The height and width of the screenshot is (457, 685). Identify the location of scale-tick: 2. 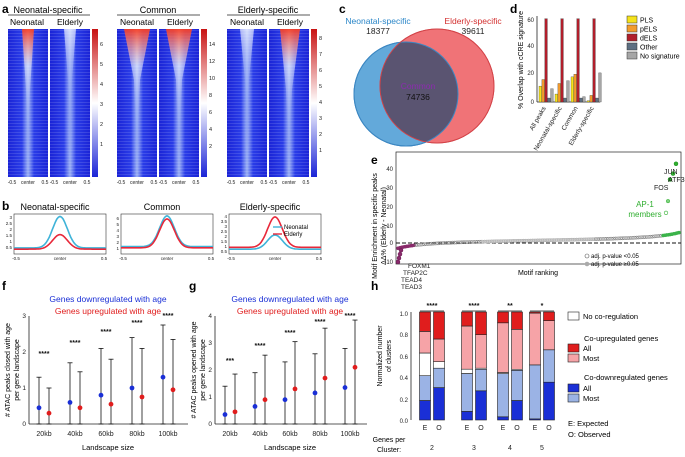
(320, 135).